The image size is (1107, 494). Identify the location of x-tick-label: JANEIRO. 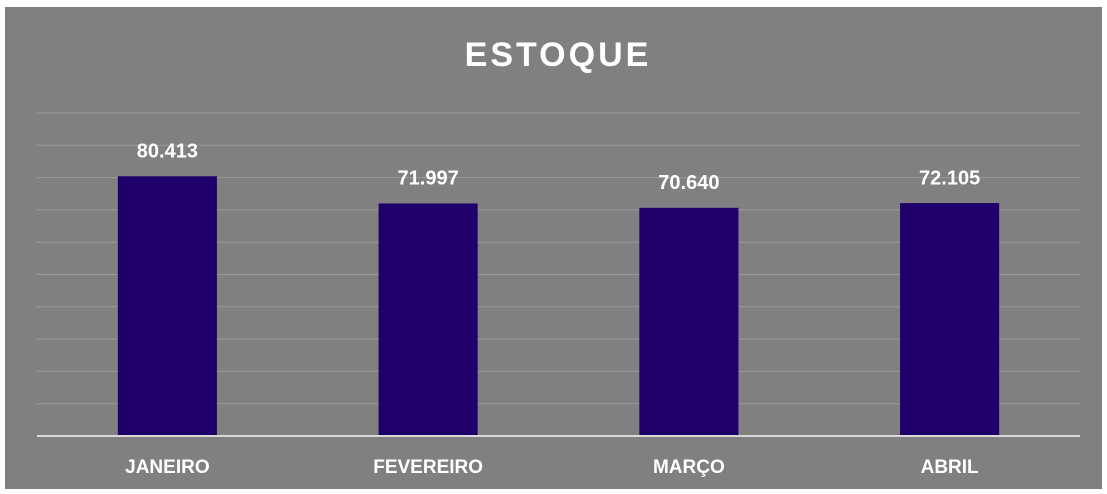
(167, 467).